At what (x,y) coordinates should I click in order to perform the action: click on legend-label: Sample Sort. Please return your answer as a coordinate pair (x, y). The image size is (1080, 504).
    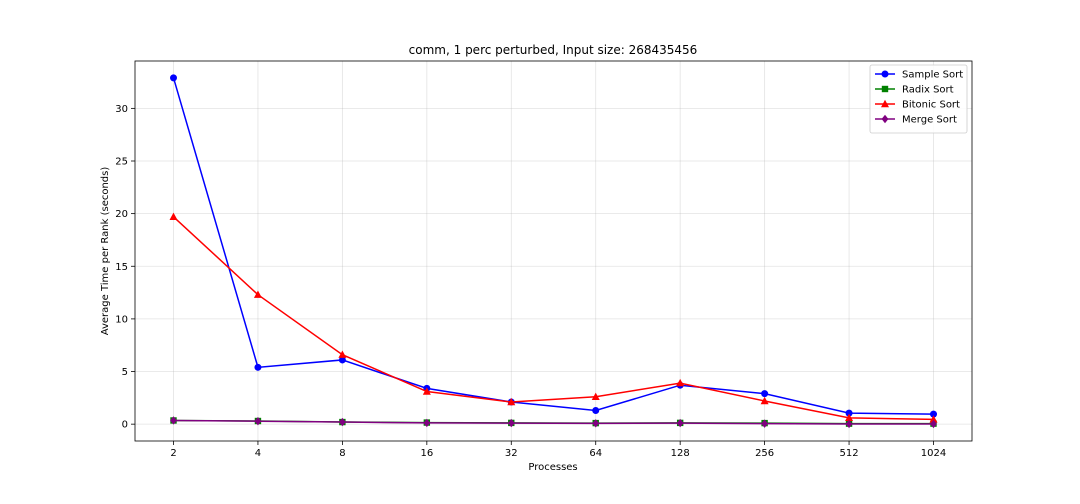
    Looking at the image, I should click on (932, 75).